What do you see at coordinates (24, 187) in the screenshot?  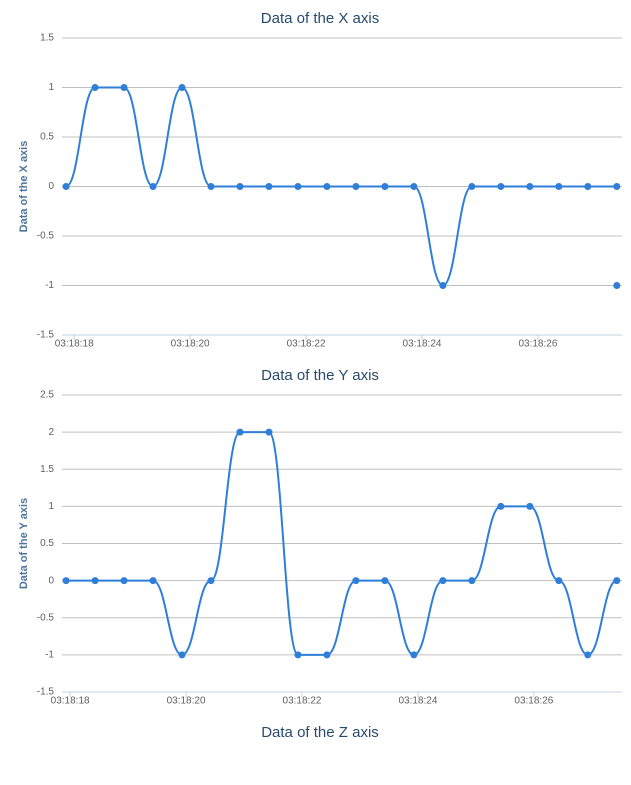 I see `y-axis-title: Data of the X axis` at bounding box center [24, 187].